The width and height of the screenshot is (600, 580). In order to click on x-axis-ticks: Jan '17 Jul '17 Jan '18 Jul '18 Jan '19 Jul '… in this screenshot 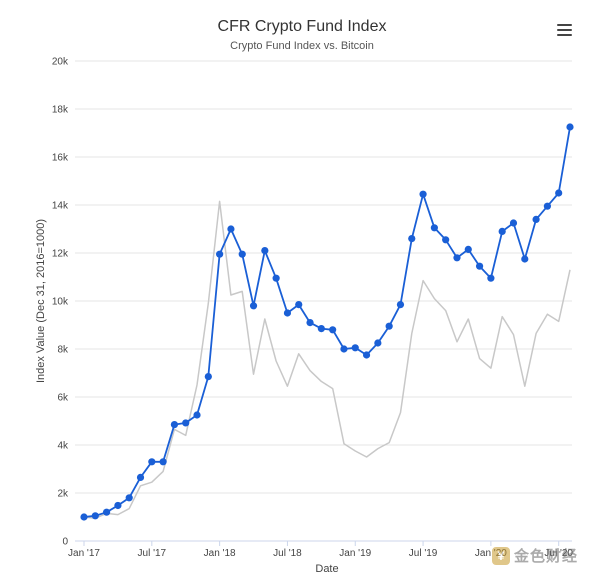, I will do `click(320, 549)`.